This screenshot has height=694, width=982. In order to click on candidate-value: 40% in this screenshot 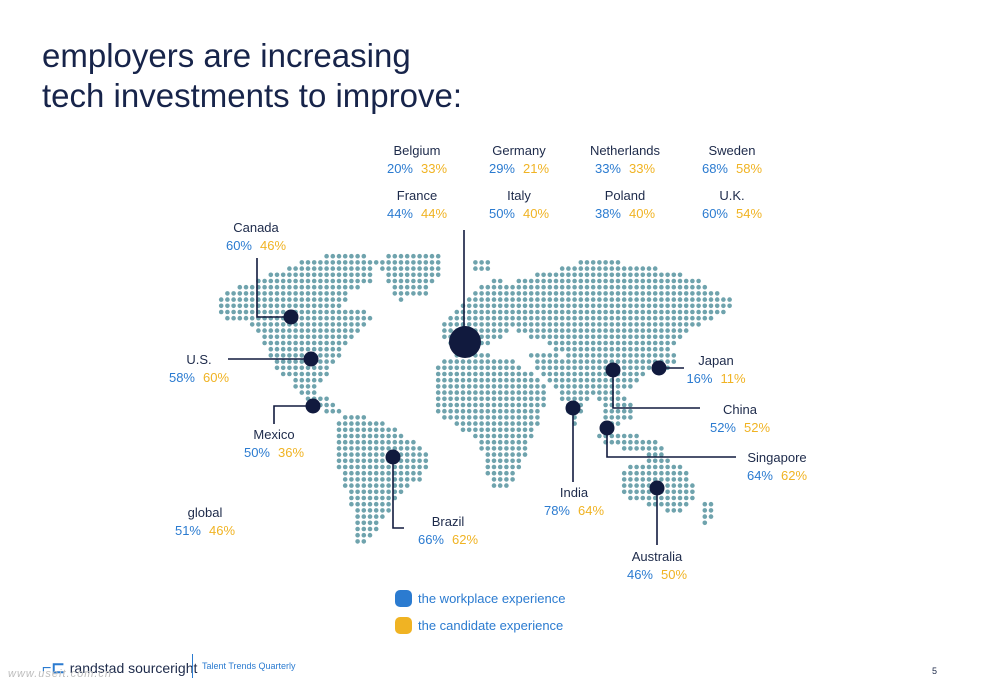, I will do `click(642, 213)`.